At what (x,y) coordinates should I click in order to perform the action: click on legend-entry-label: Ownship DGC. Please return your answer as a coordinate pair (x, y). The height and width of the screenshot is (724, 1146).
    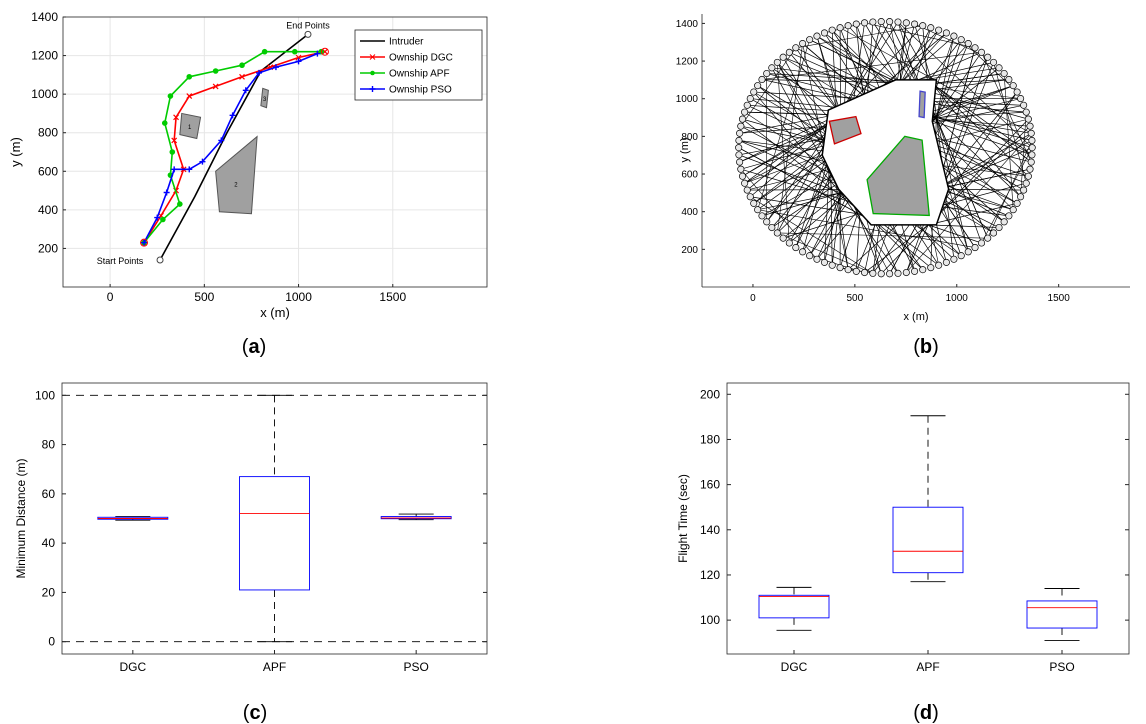
    Looking at the image, I should click on (421, 58).